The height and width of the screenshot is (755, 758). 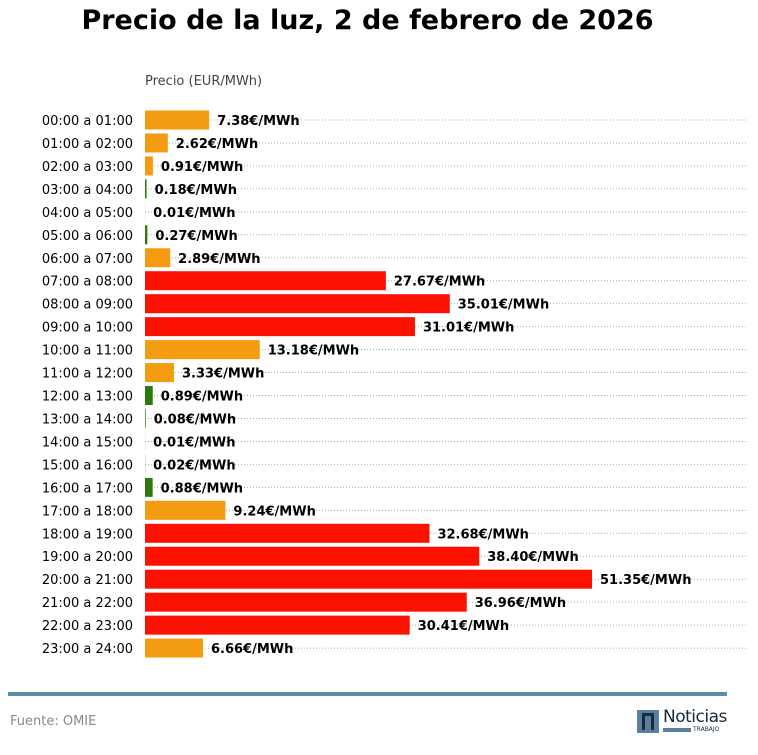 What do you see at coordinates (204, 81) in the screenshot?
I see `axis-label: Precio (EUR/MWh)` at bounding box center [204, 81].